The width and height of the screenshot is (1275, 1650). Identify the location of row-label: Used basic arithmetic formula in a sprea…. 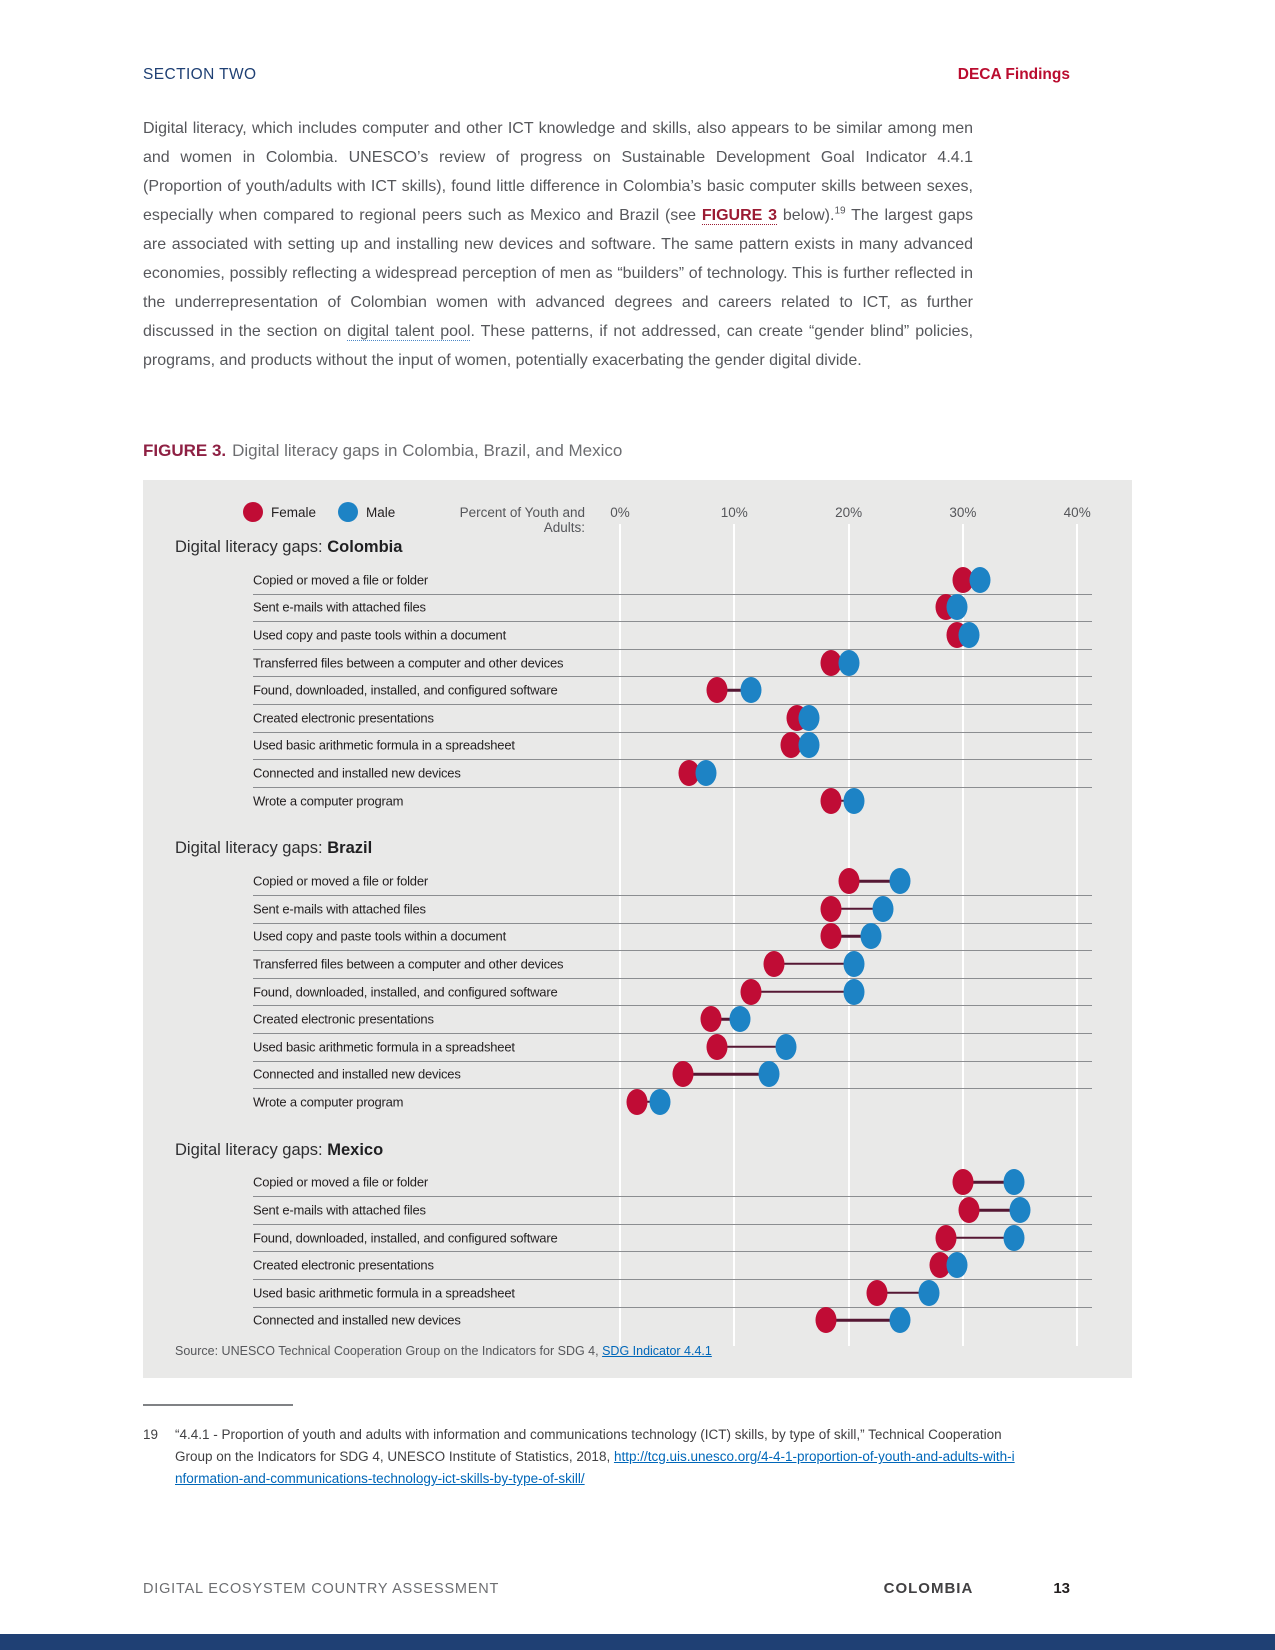
(384, 1293).